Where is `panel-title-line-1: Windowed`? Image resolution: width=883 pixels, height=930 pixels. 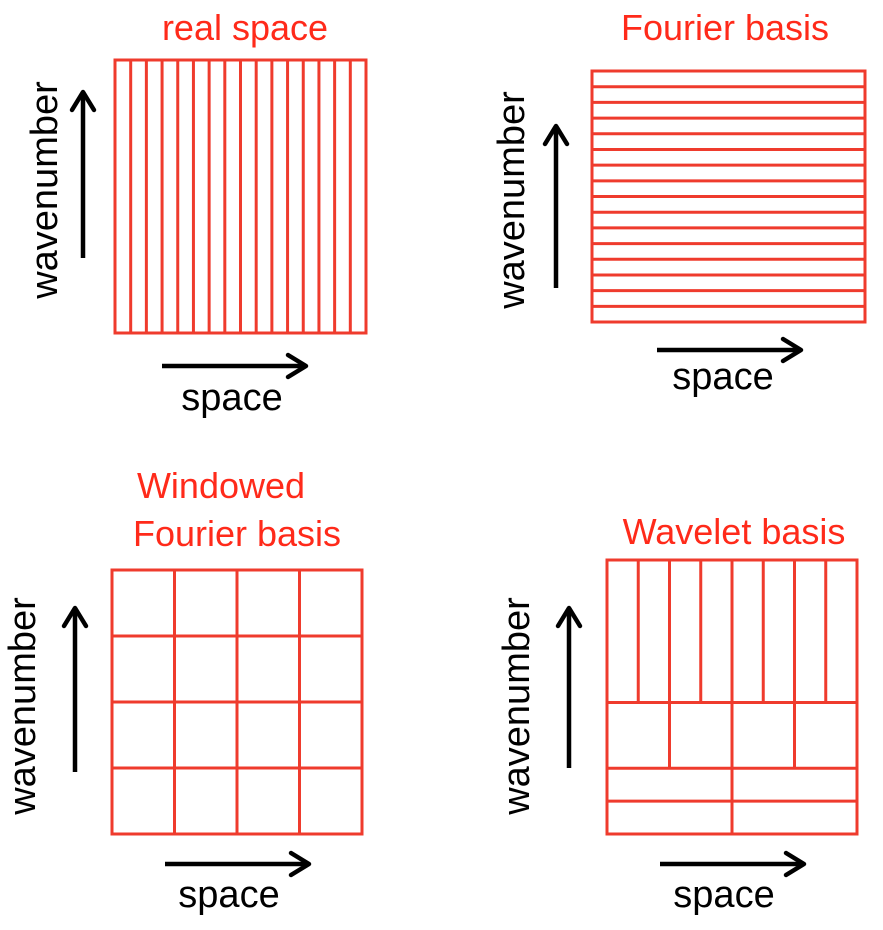
panel-title-line-1: Windowed is located at coordinates (221, 485).